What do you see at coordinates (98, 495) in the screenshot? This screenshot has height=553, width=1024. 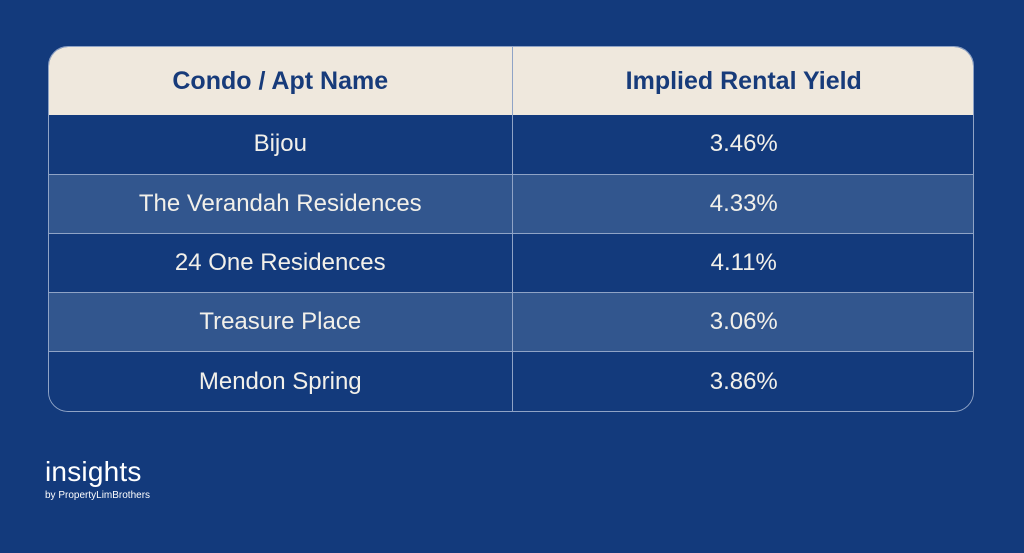 I see `logo-tagline: by PropertyLimBrothers` at bounding box center [98, 495].